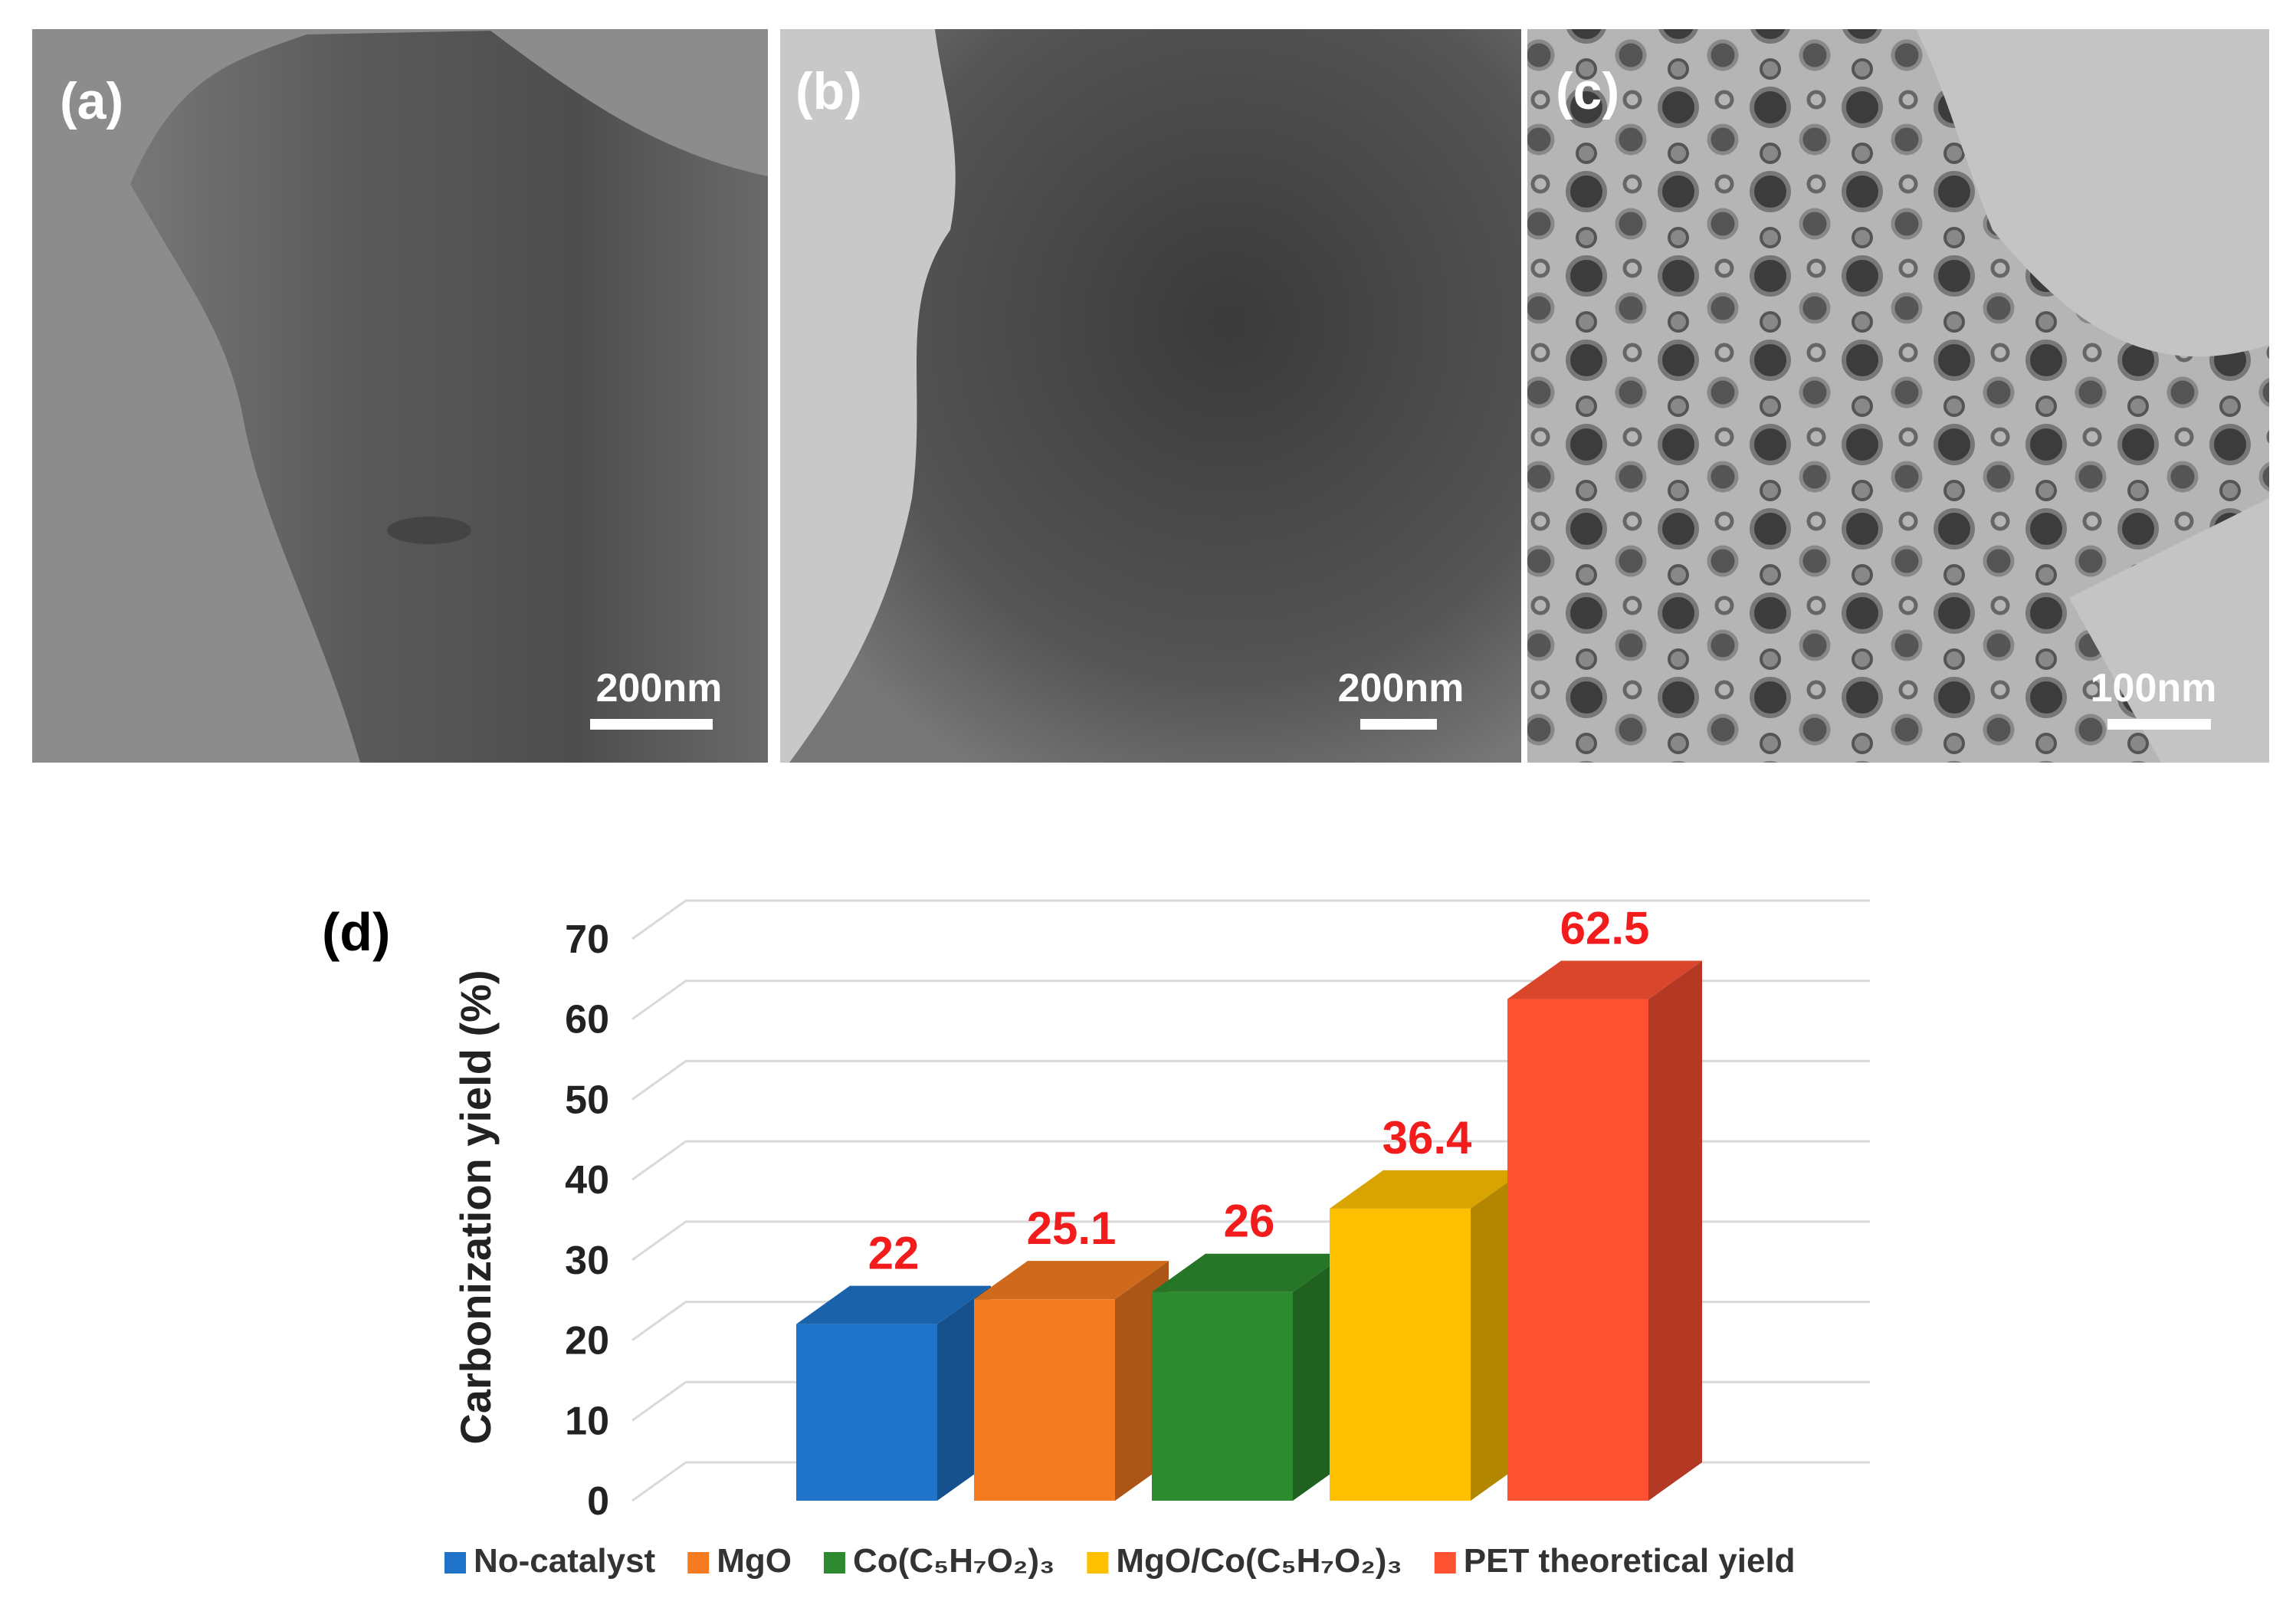 Image resolution: width=2296 pixels, height=1608 pixels. Describe the element at coordinates (2154, 688) in the screenshot. I see `scale-bar-label: 100nm` at that location.